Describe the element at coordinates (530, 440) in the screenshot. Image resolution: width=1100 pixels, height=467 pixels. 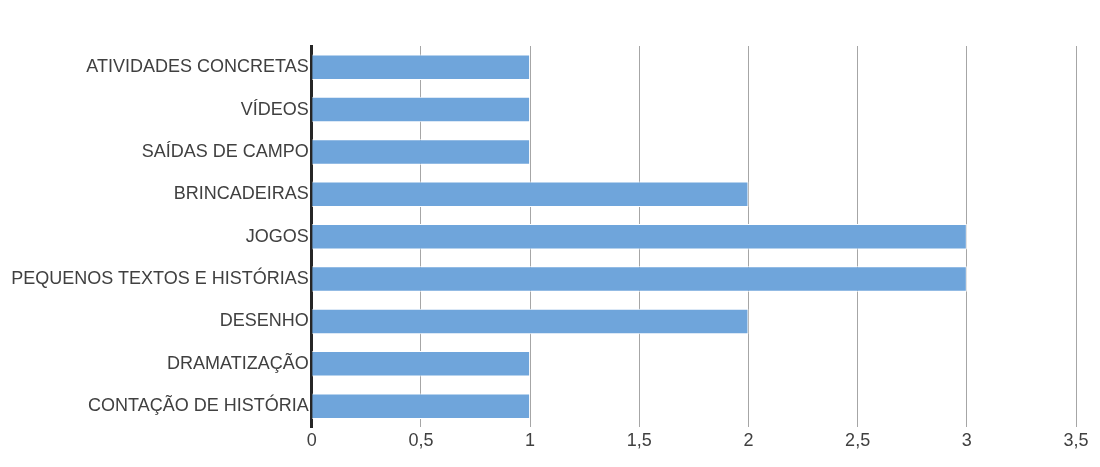
I see `x-tick-label: 1` at that location.